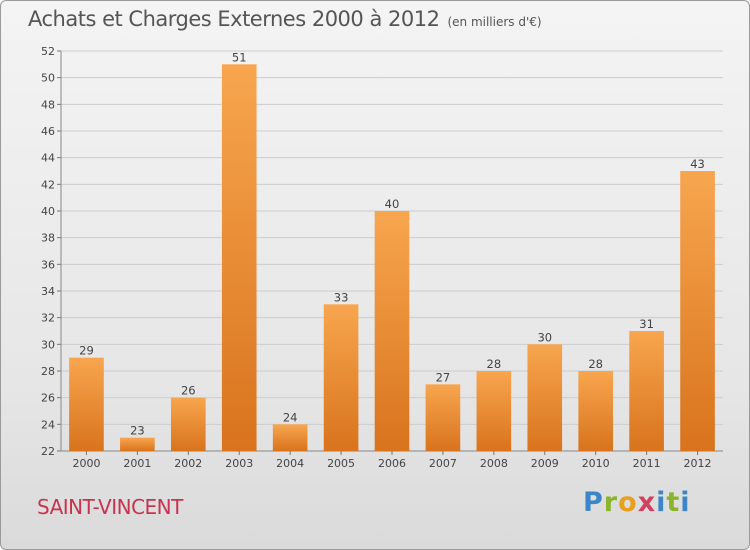  Describe the element at coordinates (290, 417) in the screenshot. I see `bar-value-label: 24` at that location.